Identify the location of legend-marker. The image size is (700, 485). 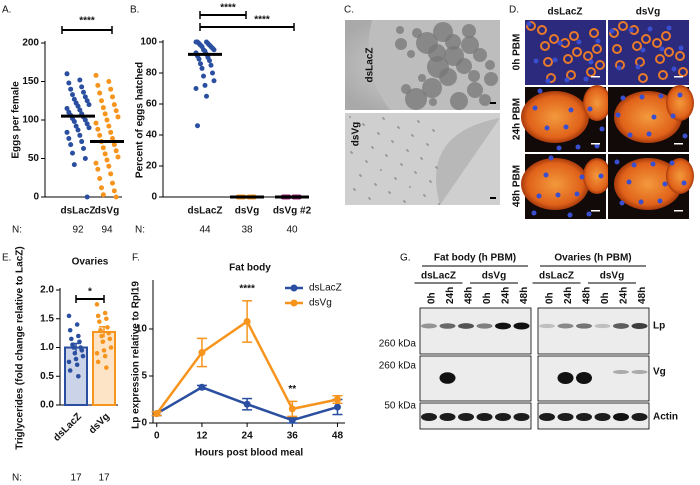
(294, 303).